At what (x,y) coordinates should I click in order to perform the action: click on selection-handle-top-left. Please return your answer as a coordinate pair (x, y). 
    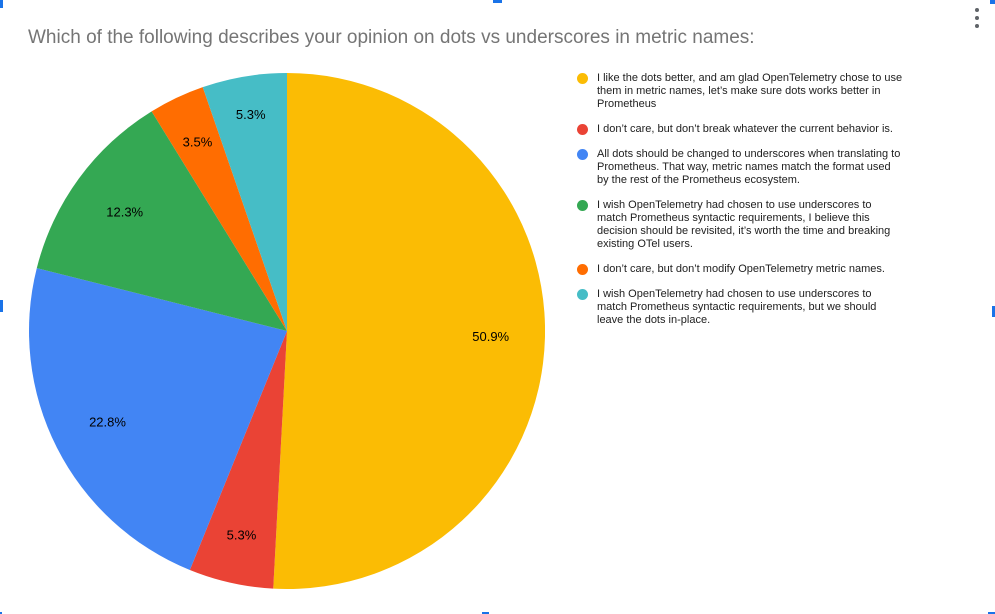
    Looking at the image, I should click on (1, 4).